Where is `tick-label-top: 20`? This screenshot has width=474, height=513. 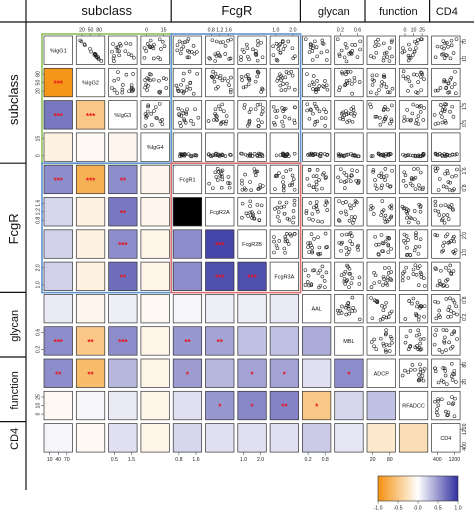 tick-label-top: 20 is located at coordinates (82, 31).